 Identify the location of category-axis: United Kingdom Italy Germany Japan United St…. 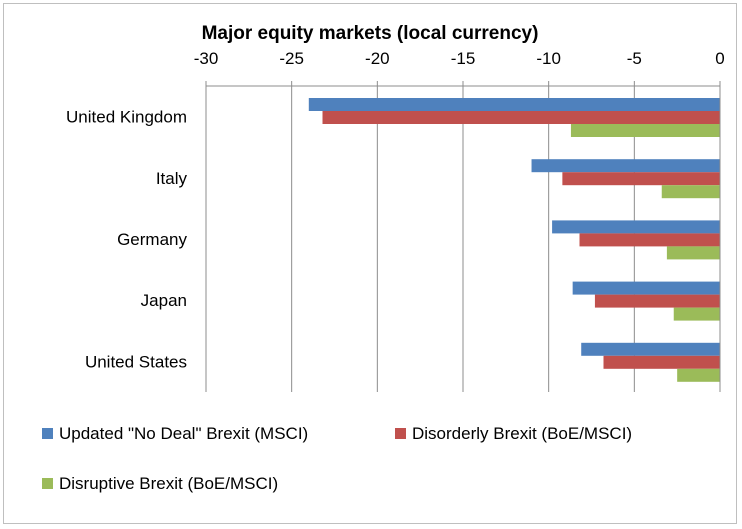
(126, 240).